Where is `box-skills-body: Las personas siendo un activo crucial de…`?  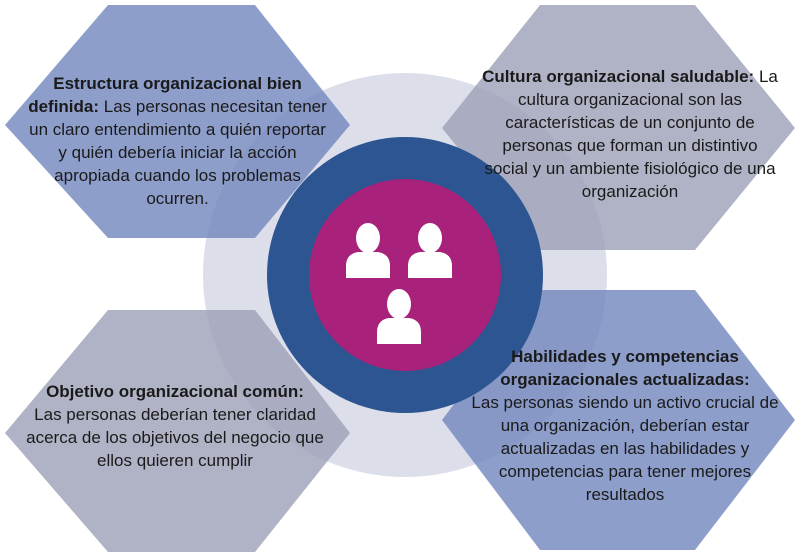
box-skills-body: Las personas siendo un activo crucial de… is located at coordinates (625, 448).